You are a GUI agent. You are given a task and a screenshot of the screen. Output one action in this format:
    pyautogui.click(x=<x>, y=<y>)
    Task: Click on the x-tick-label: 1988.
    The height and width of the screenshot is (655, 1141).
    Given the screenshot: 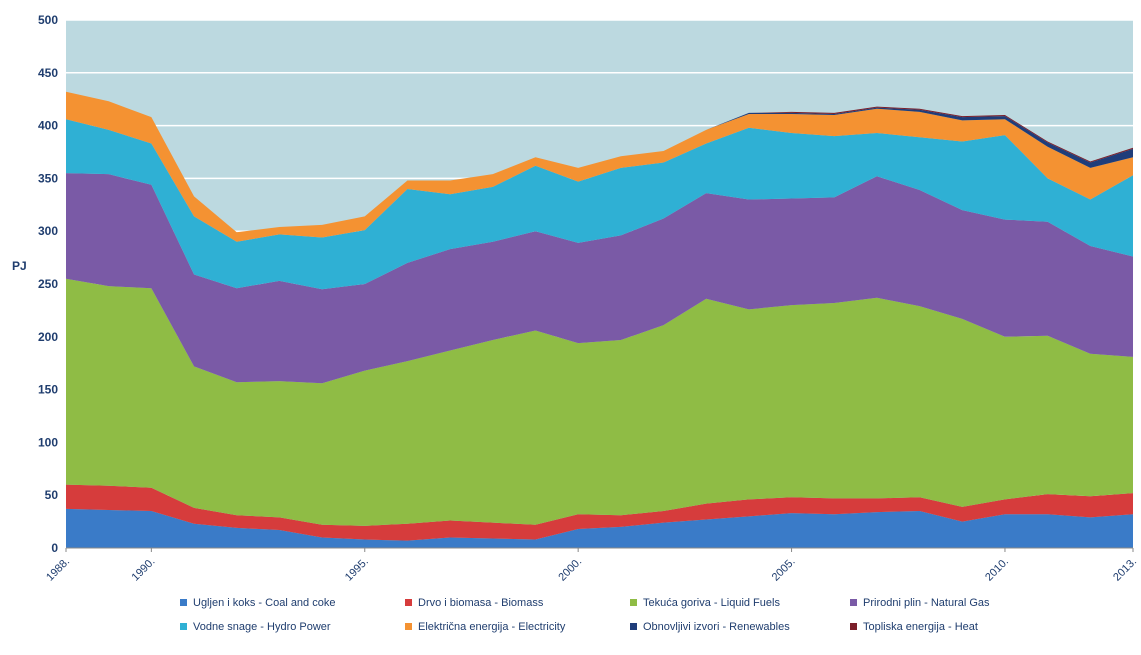 What is the action you would take?
    pyautogui.click(x=58, y=570)
    